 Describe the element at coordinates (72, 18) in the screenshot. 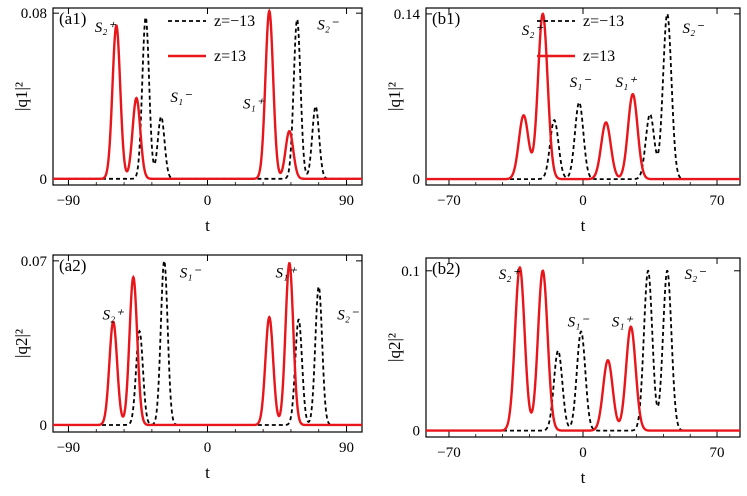

I see `panel-label: (a1)` at that location.